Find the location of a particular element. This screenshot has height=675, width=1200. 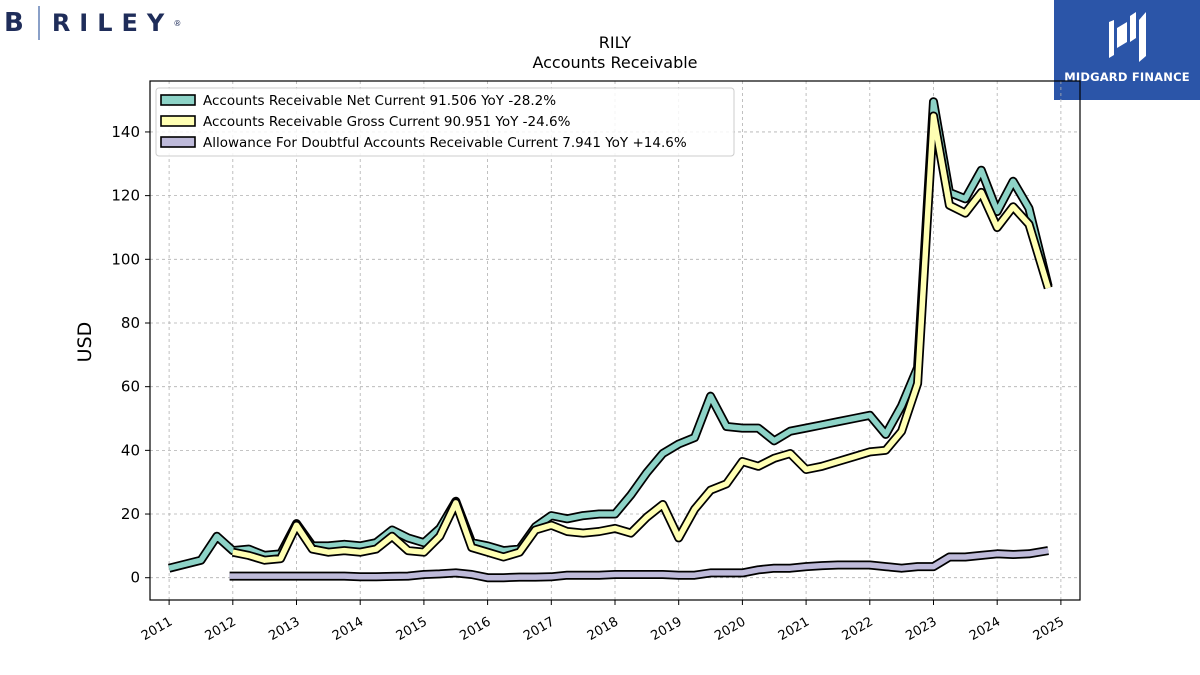

b-riley-logo: B RILEY ® is located at coordinates (92, 23).